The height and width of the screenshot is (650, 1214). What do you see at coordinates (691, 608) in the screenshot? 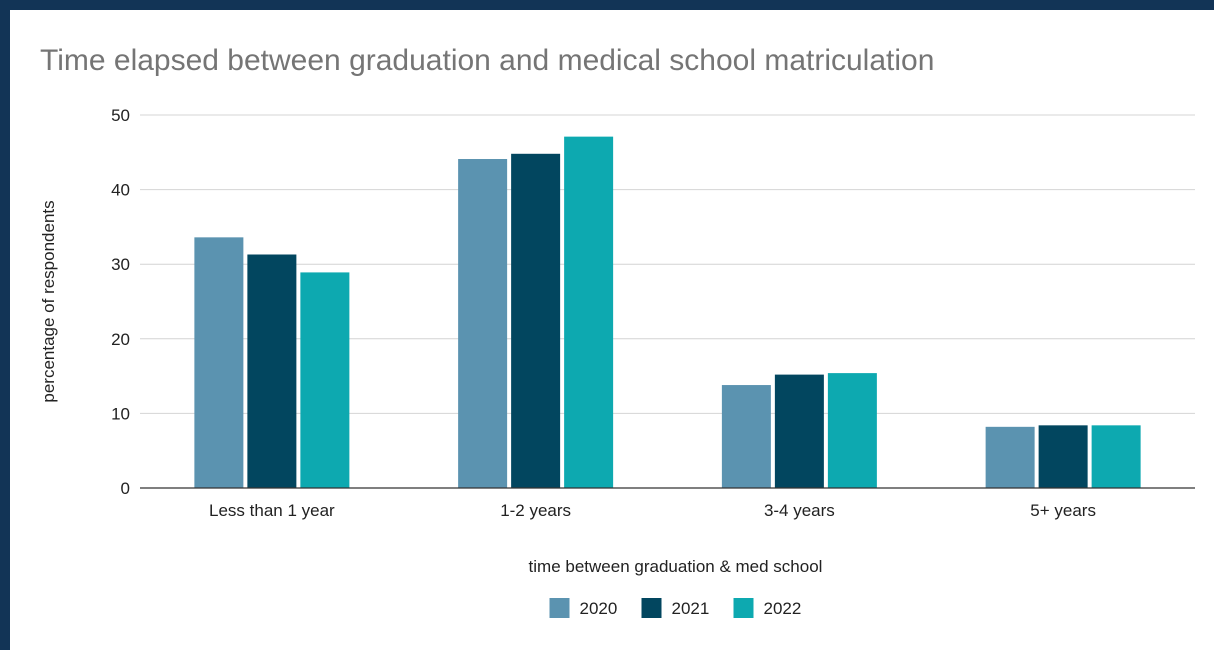
I see `legend-label: 2021` at bounding box center [691, 608].